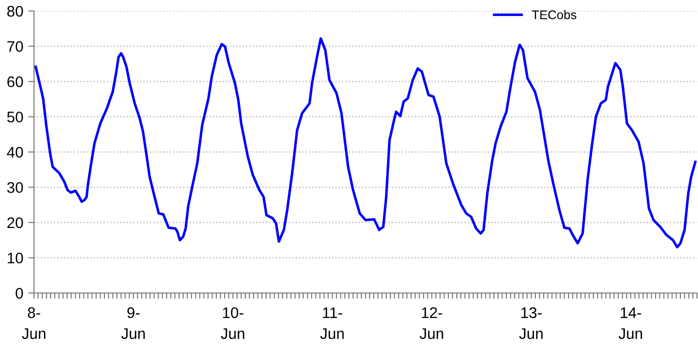  I want to click on x-tick-label: 13- Jun, so click(531, 323).